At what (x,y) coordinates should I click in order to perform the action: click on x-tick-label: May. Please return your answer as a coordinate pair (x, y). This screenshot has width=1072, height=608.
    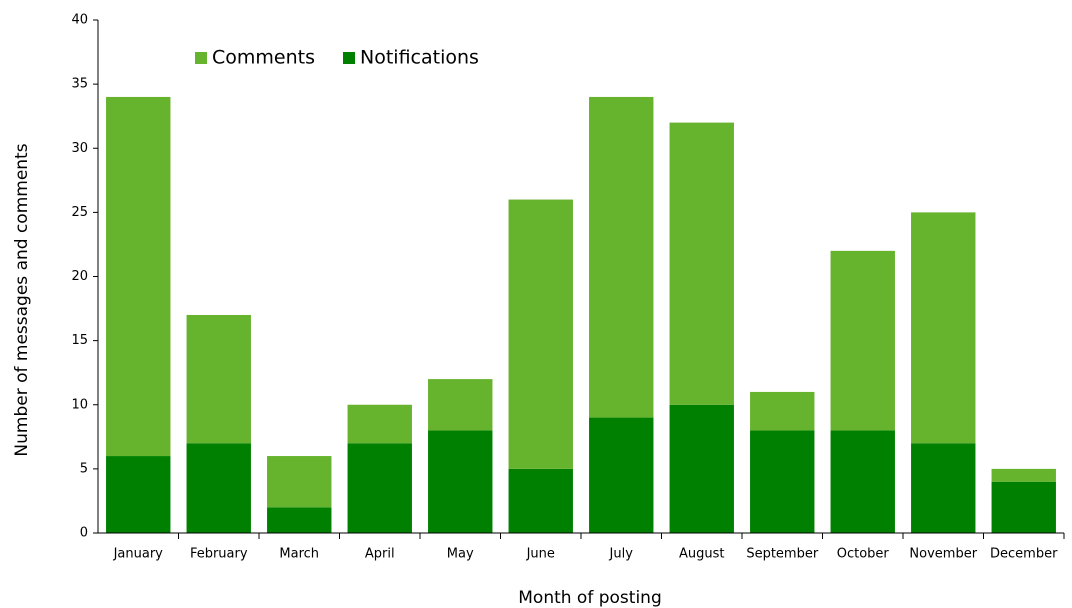
    Looking at the image, I should click on (460, 554).